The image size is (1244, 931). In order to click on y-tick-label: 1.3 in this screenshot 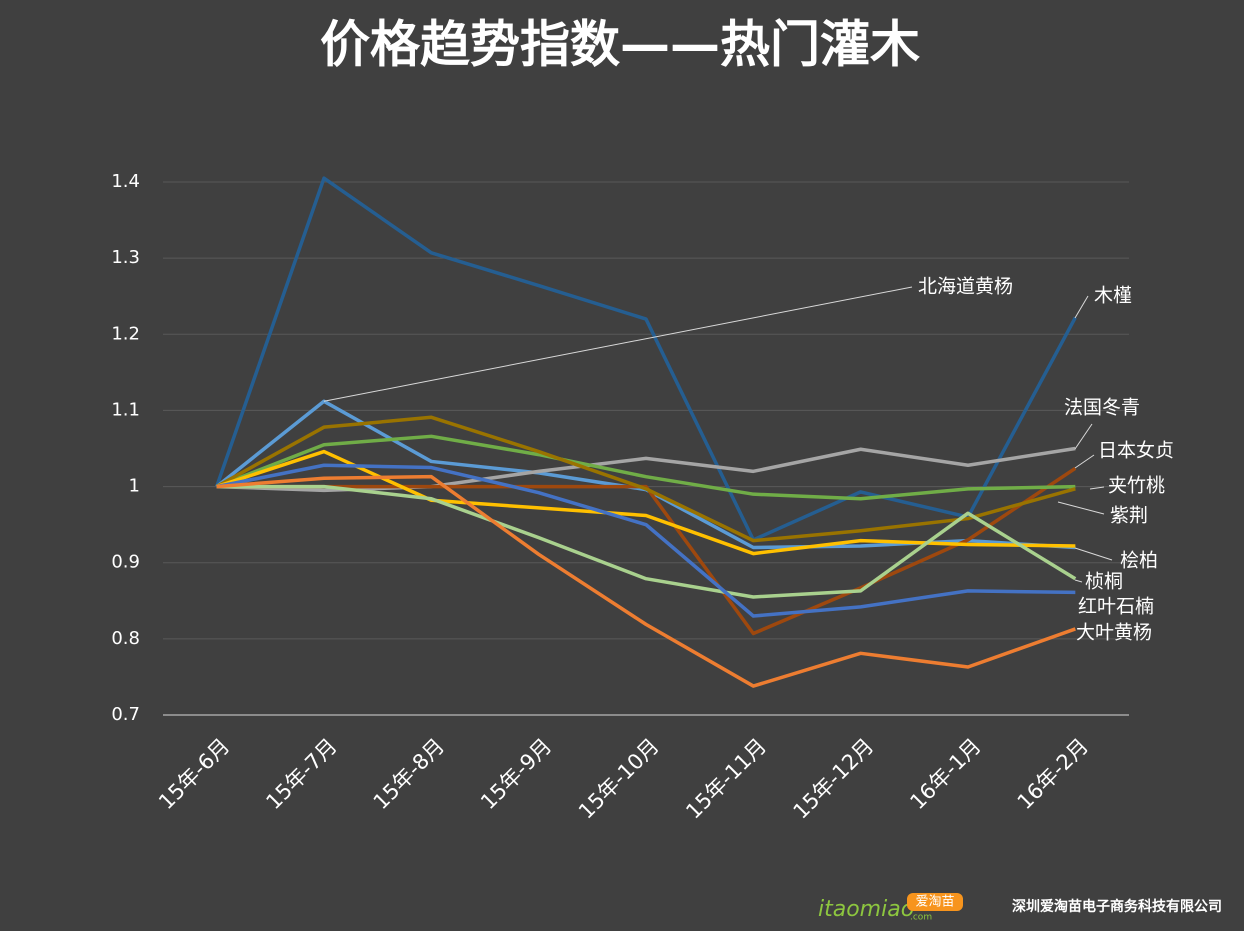, I will do `click(125, 257)`.